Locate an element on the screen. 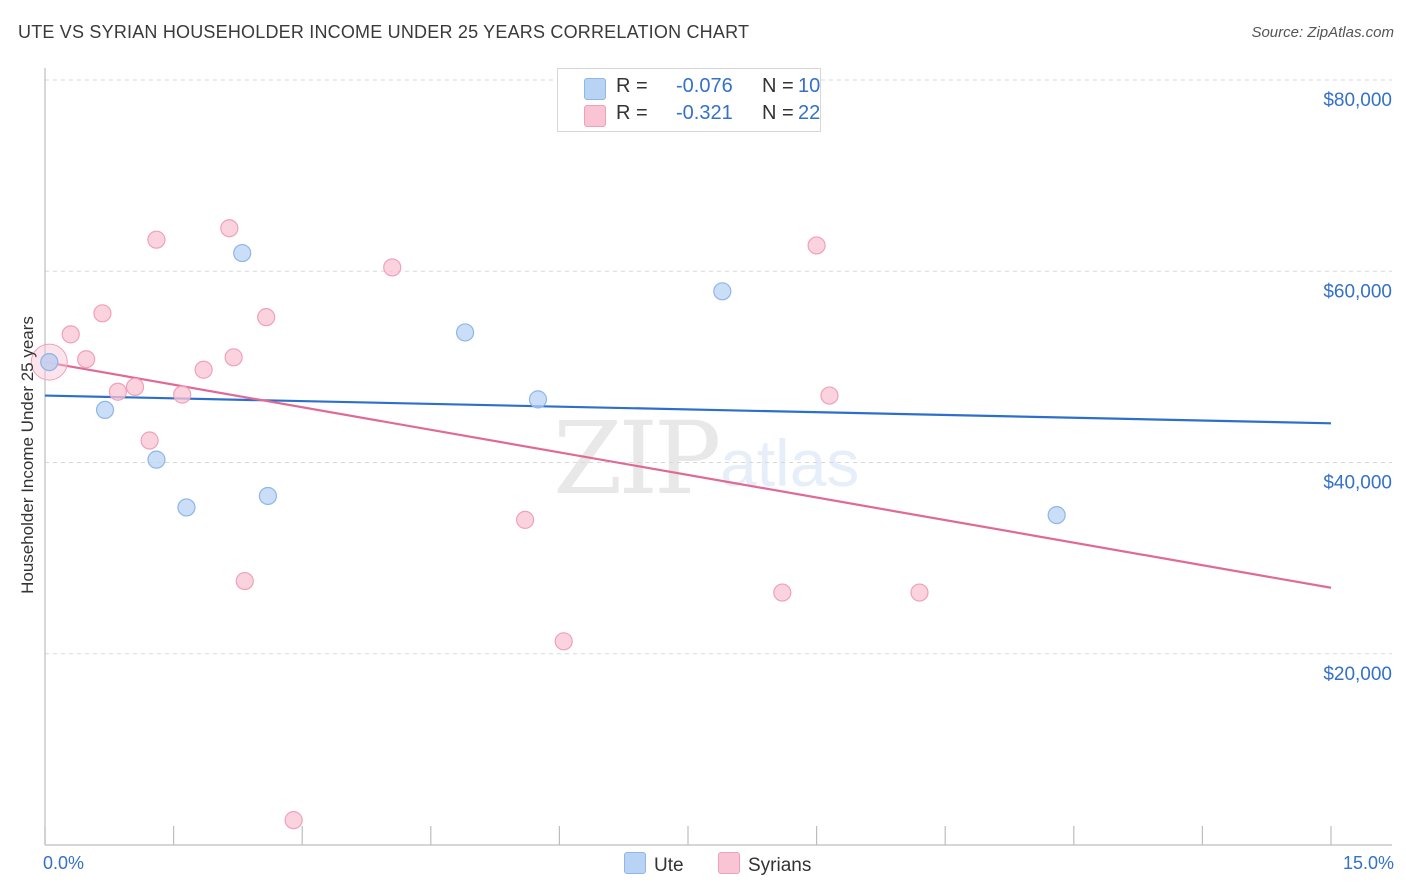 Image resolution: width=1406 pixels, height=892 pixels. y-tick-label: $80,000 is located at coordinates (1357, 100).